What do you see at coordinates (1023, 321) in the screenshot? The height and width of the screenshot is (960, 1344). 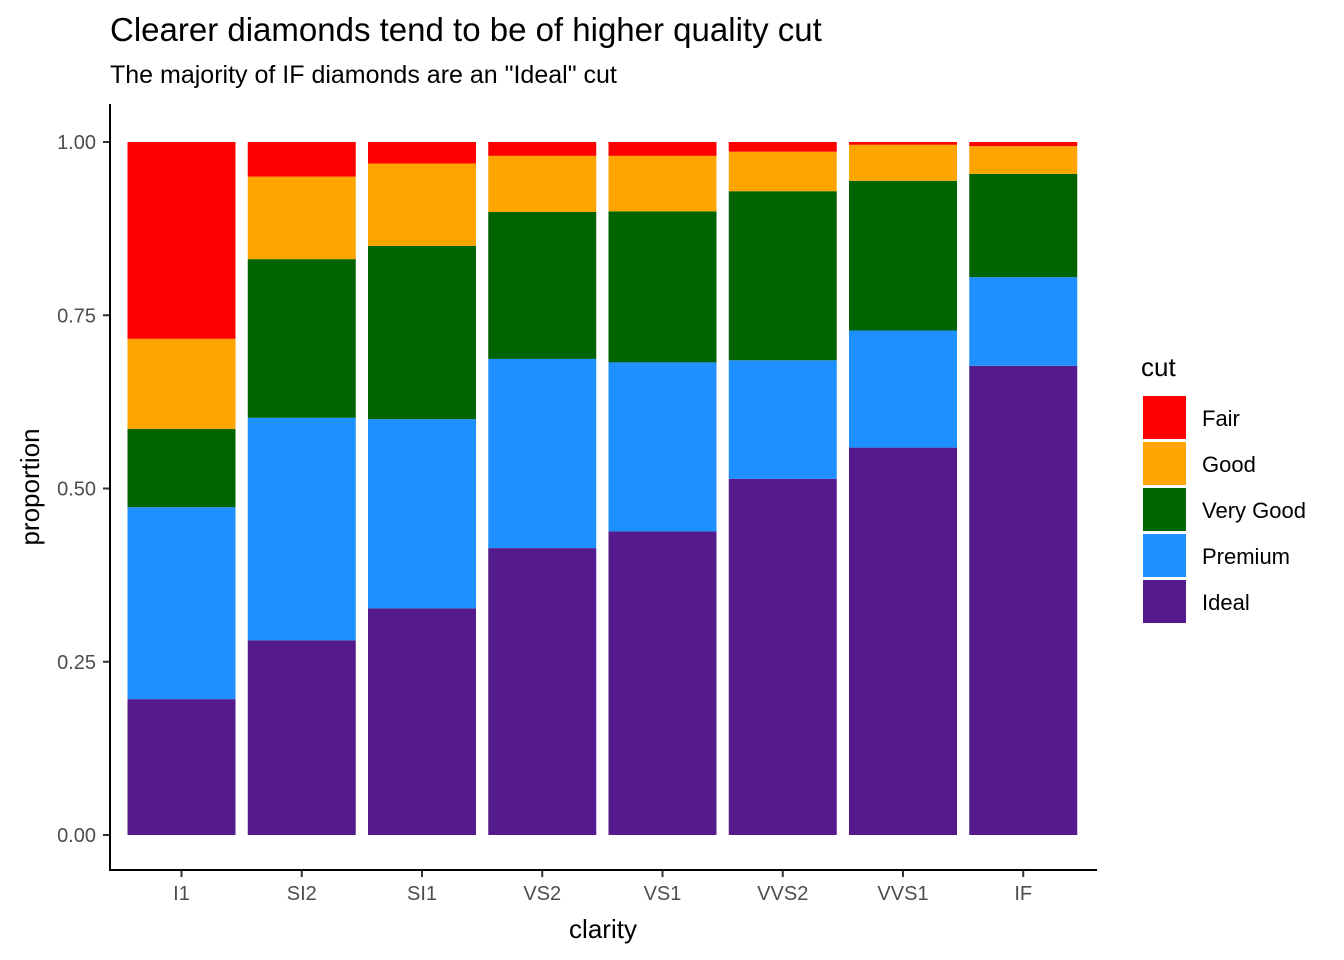 I see `bar-if-premium` at bounding box center [1023, 321].